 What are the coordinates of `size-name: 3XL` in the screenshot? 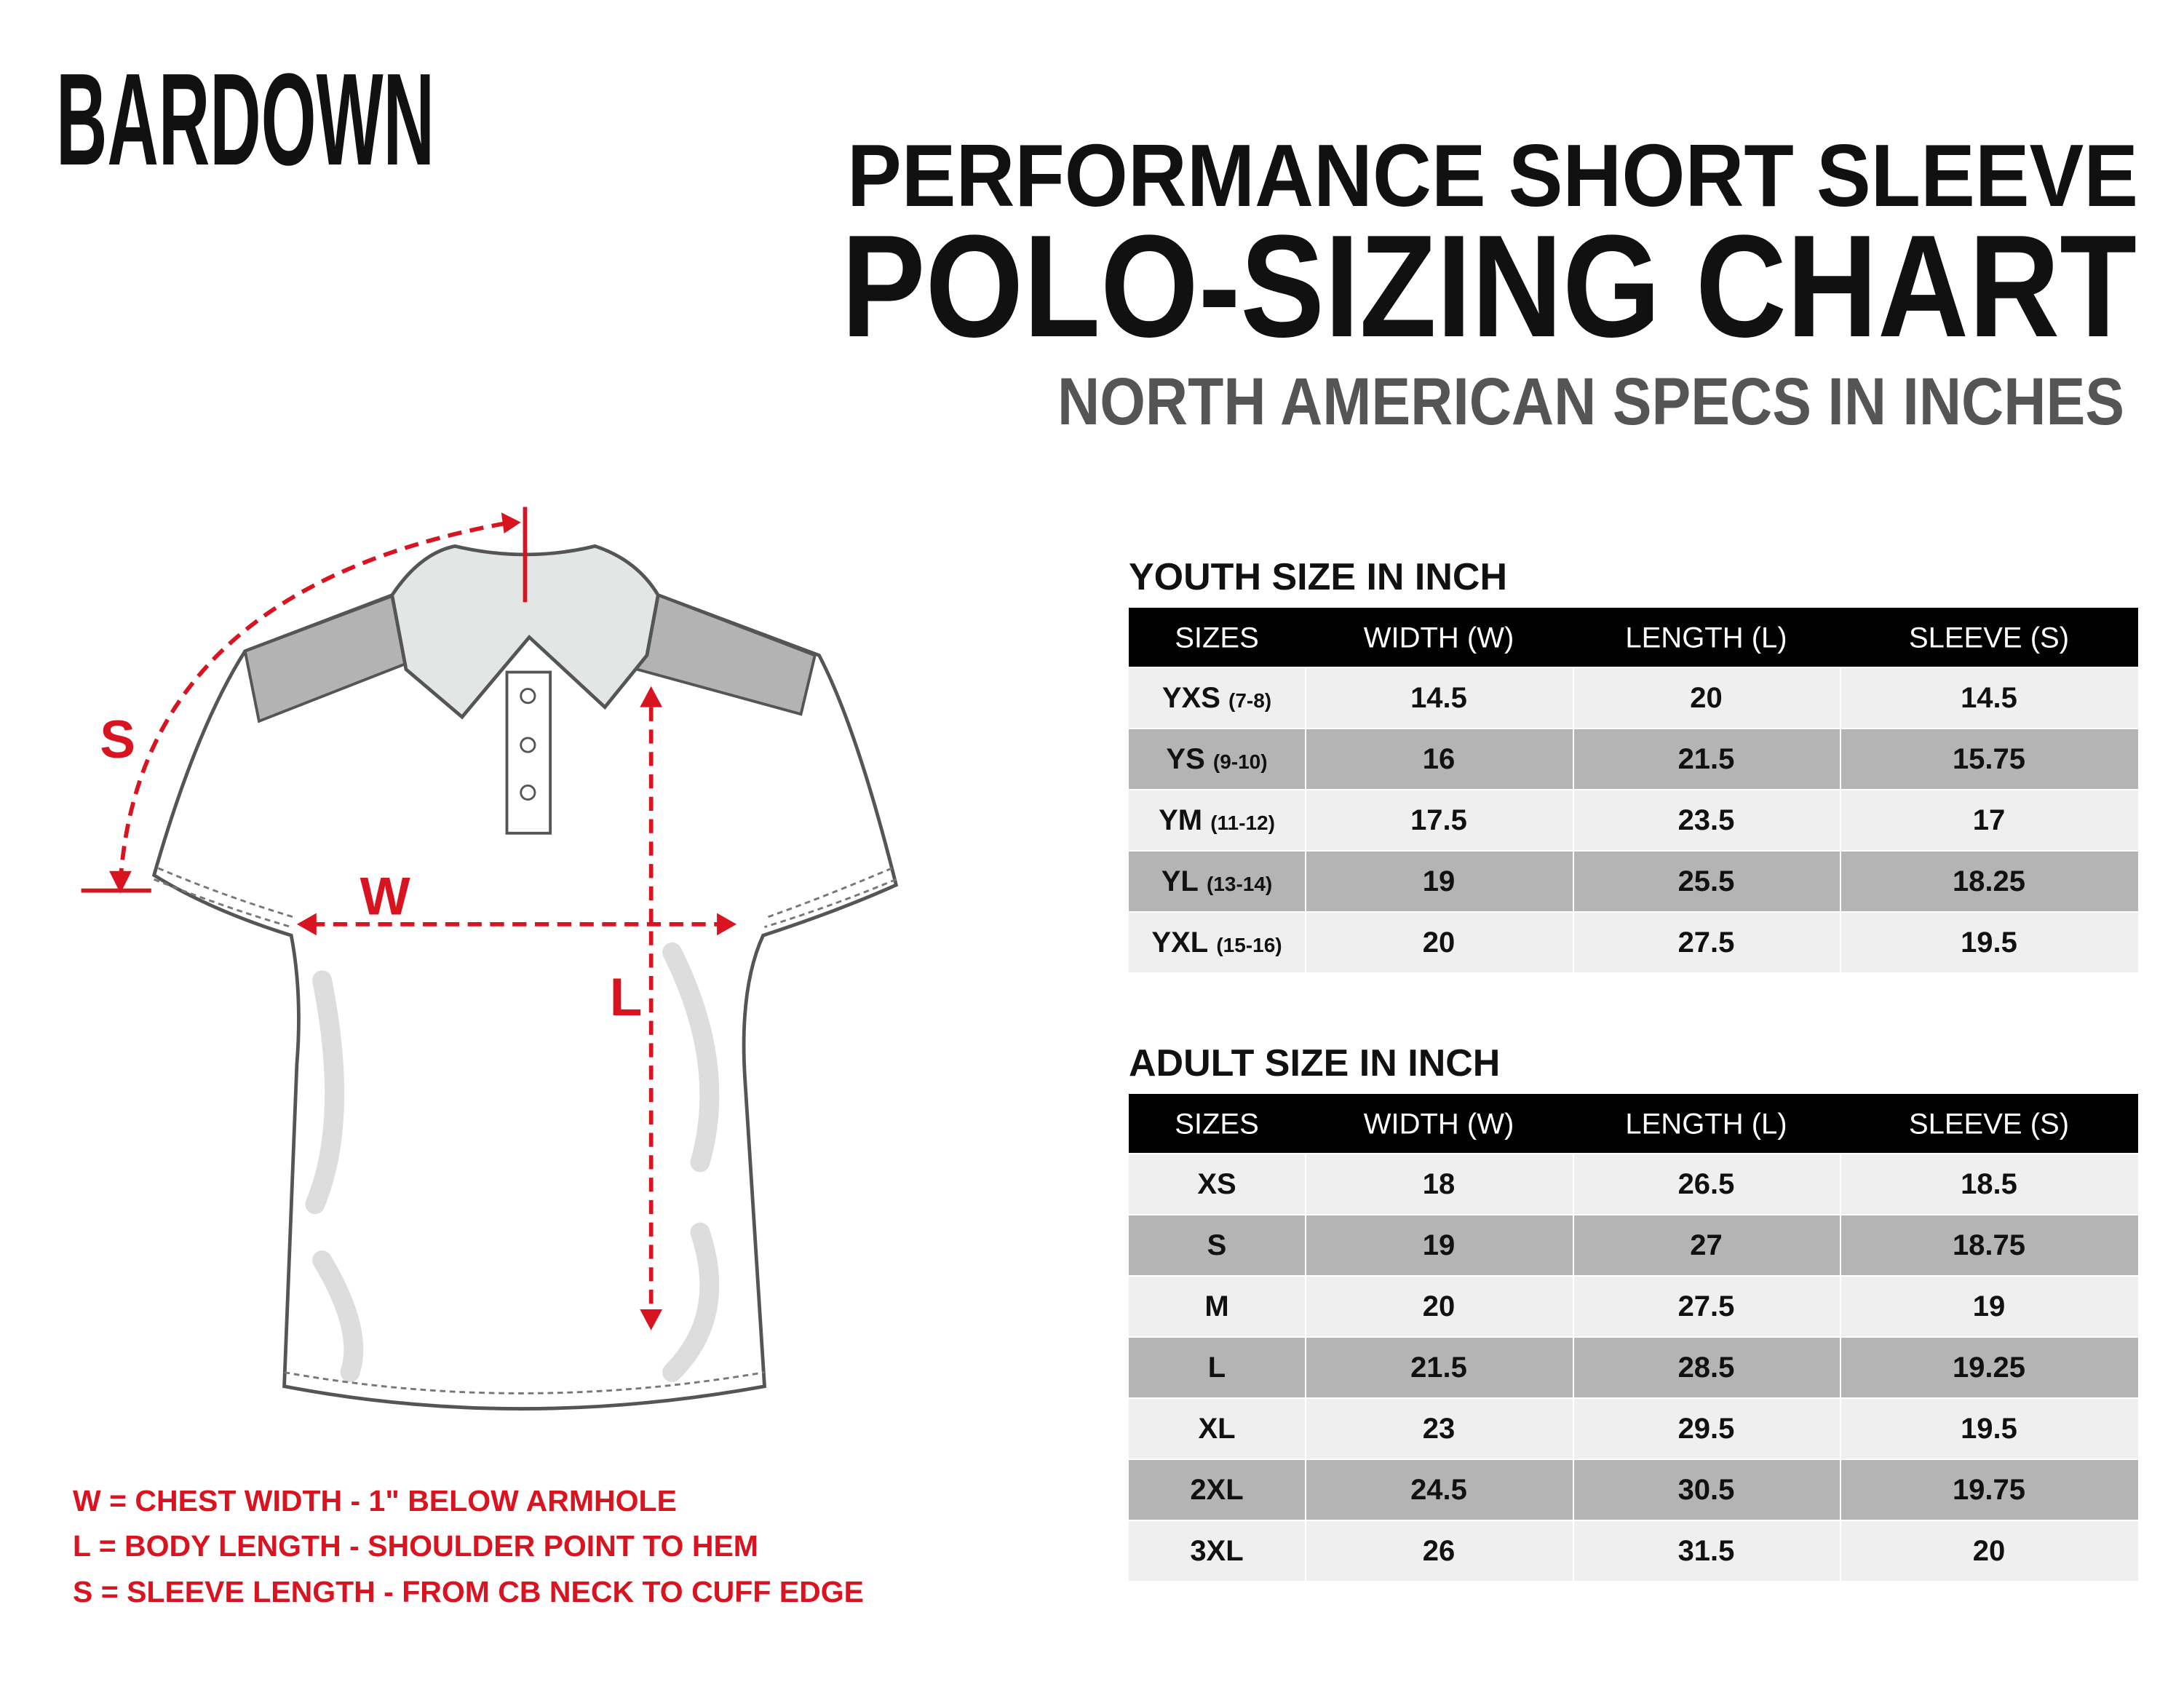 It's located at (1217, 1551).